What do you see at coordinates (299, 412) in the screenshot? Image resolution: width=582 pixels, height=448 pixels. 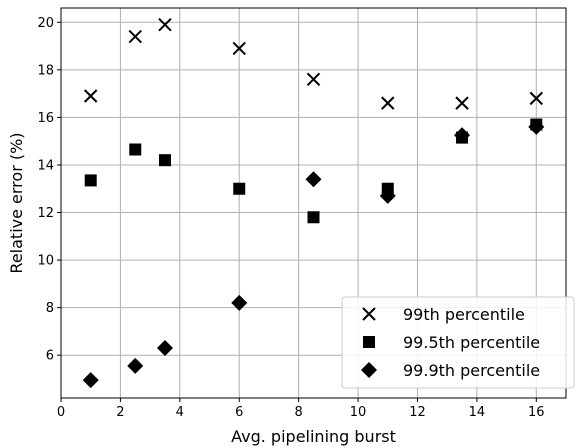 I see `x-tick-label: 8` at bounding box center [299, 412].